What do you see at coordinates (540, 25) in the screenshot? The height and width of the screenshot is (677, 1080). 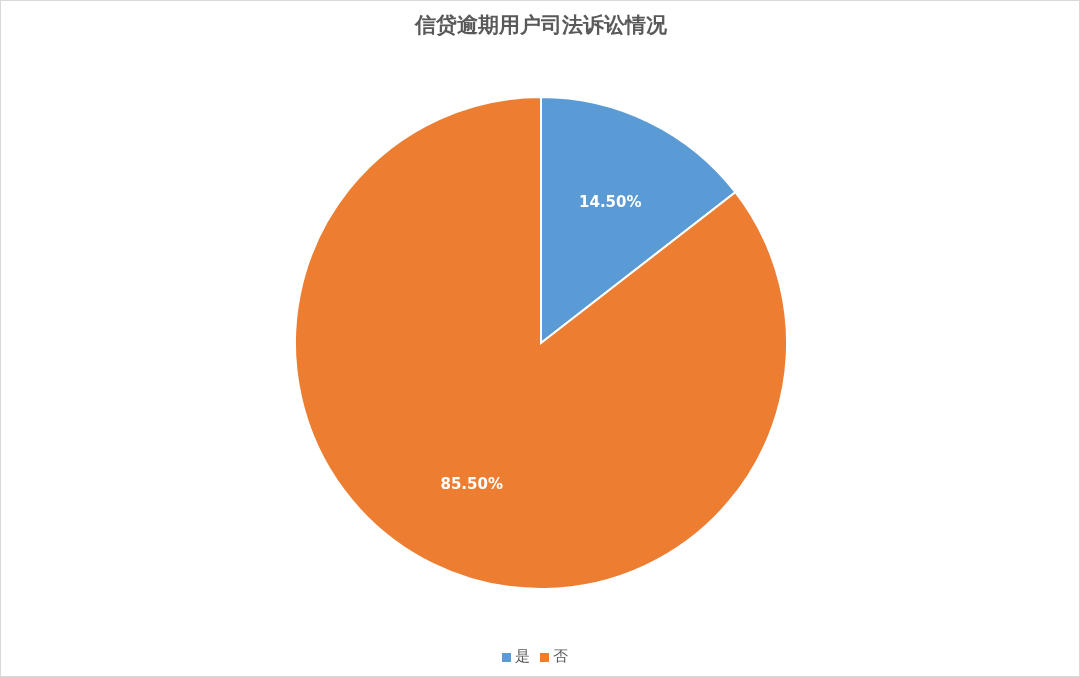 I see `chart-title: 信贷逾期用户司法诉讼情况` at bounding box center [540, 25].